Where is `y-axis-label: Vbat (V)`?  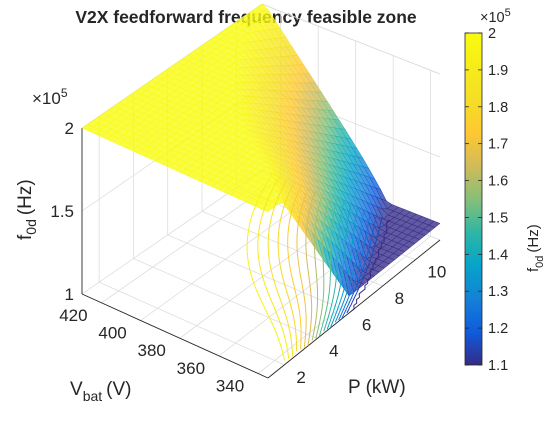
y-axis-label: Vbat (V) is located at coordinates (100, 391).